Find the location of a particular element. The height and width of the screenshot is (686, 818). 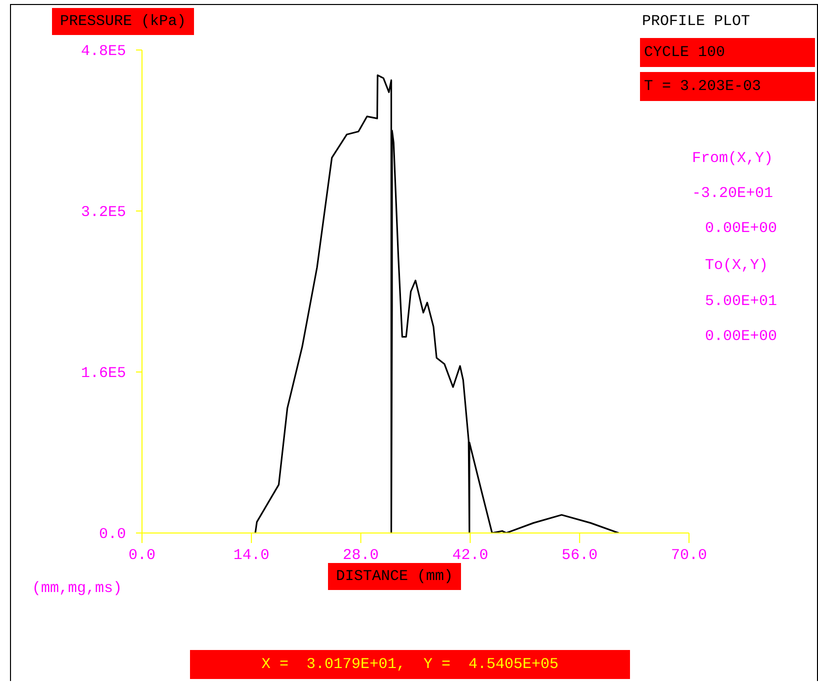

label-box: T = 3.203E-03 is located at coordinates (727, 86).